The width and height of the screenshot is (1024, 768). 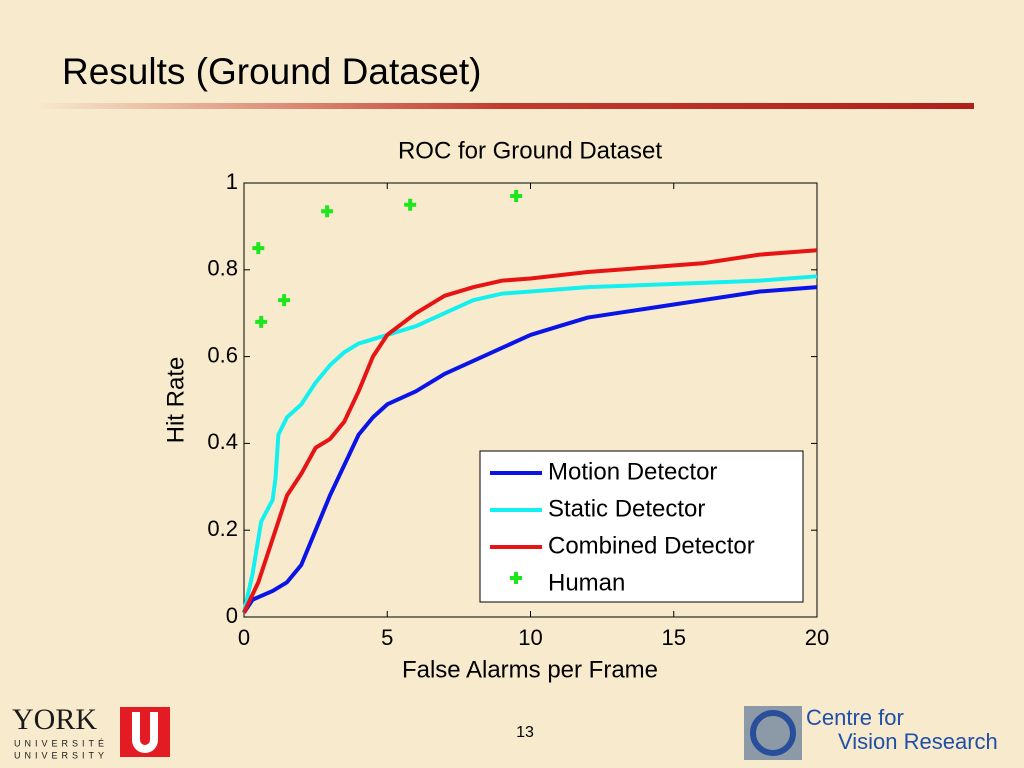 What do you see at coordinates (530, 150) in the screenshot?
I see `chart-title: ROC for Ground Dataset` at bounding box center [530, 150].